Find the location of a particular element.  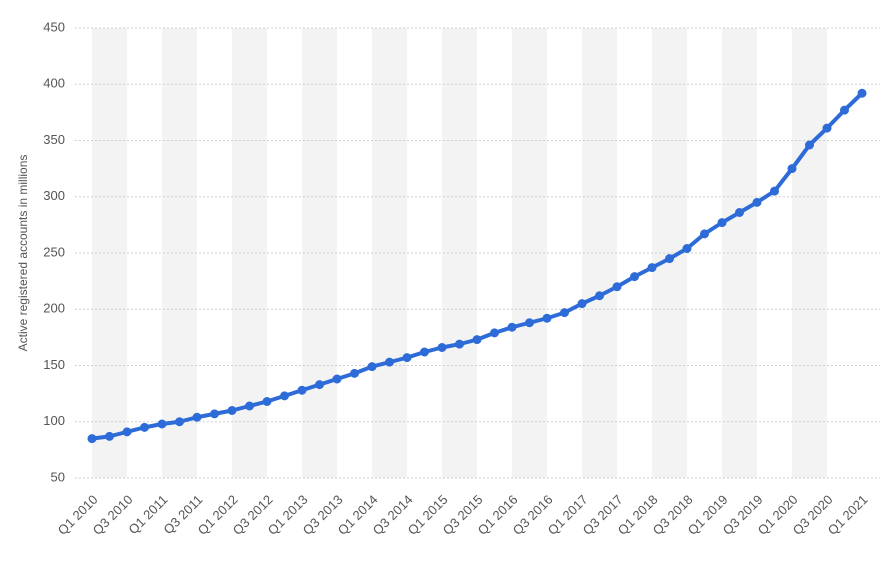

y-tick-label: 150 is located at coordinates (54, 364).